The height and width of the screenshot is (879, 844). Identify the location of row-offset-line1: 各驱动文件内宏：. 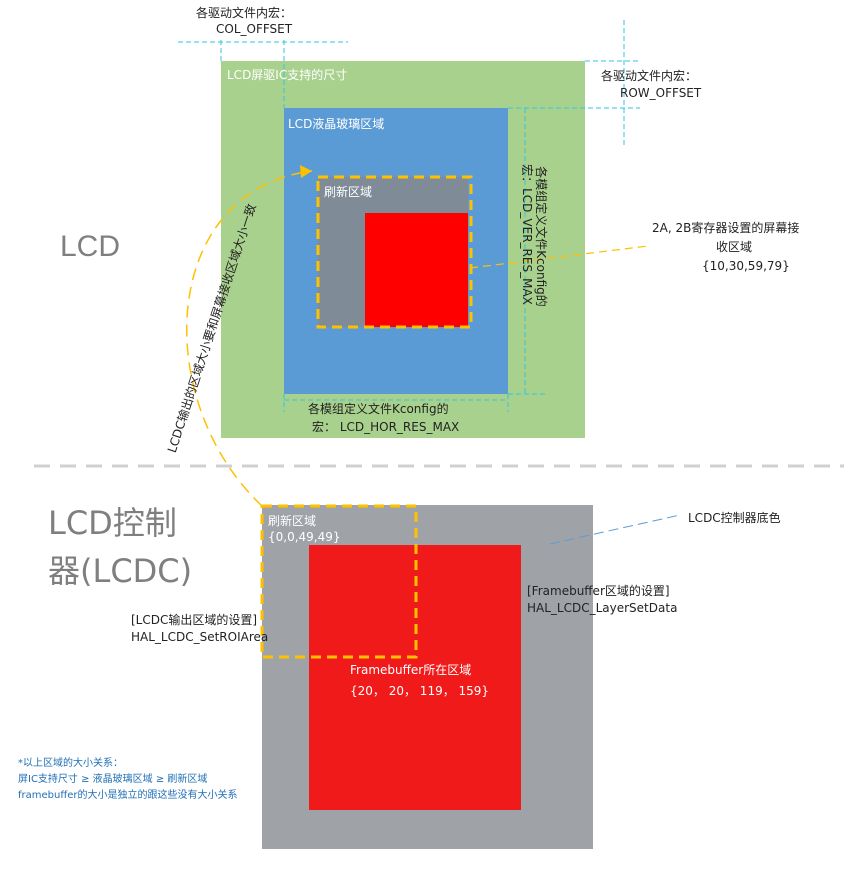
(649, 76).